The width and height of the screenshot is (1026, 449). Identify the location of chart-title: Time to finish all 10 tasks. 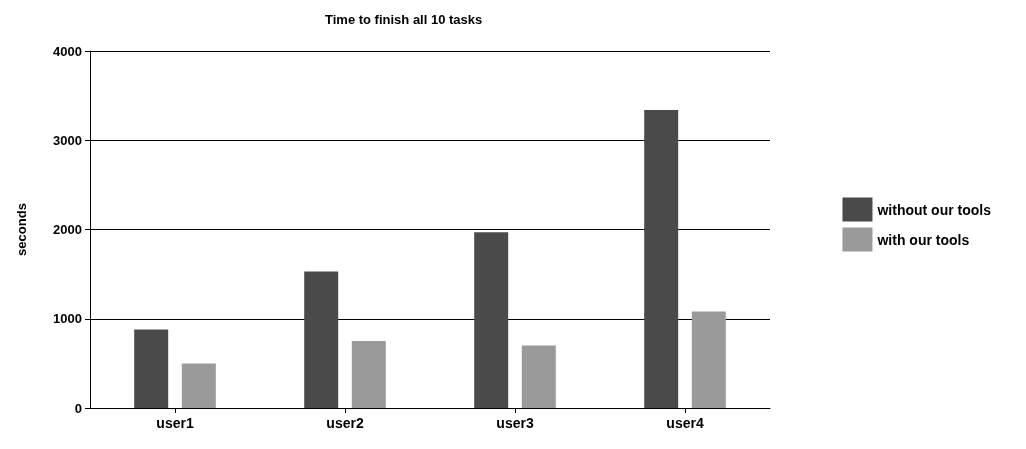
(404, 19).